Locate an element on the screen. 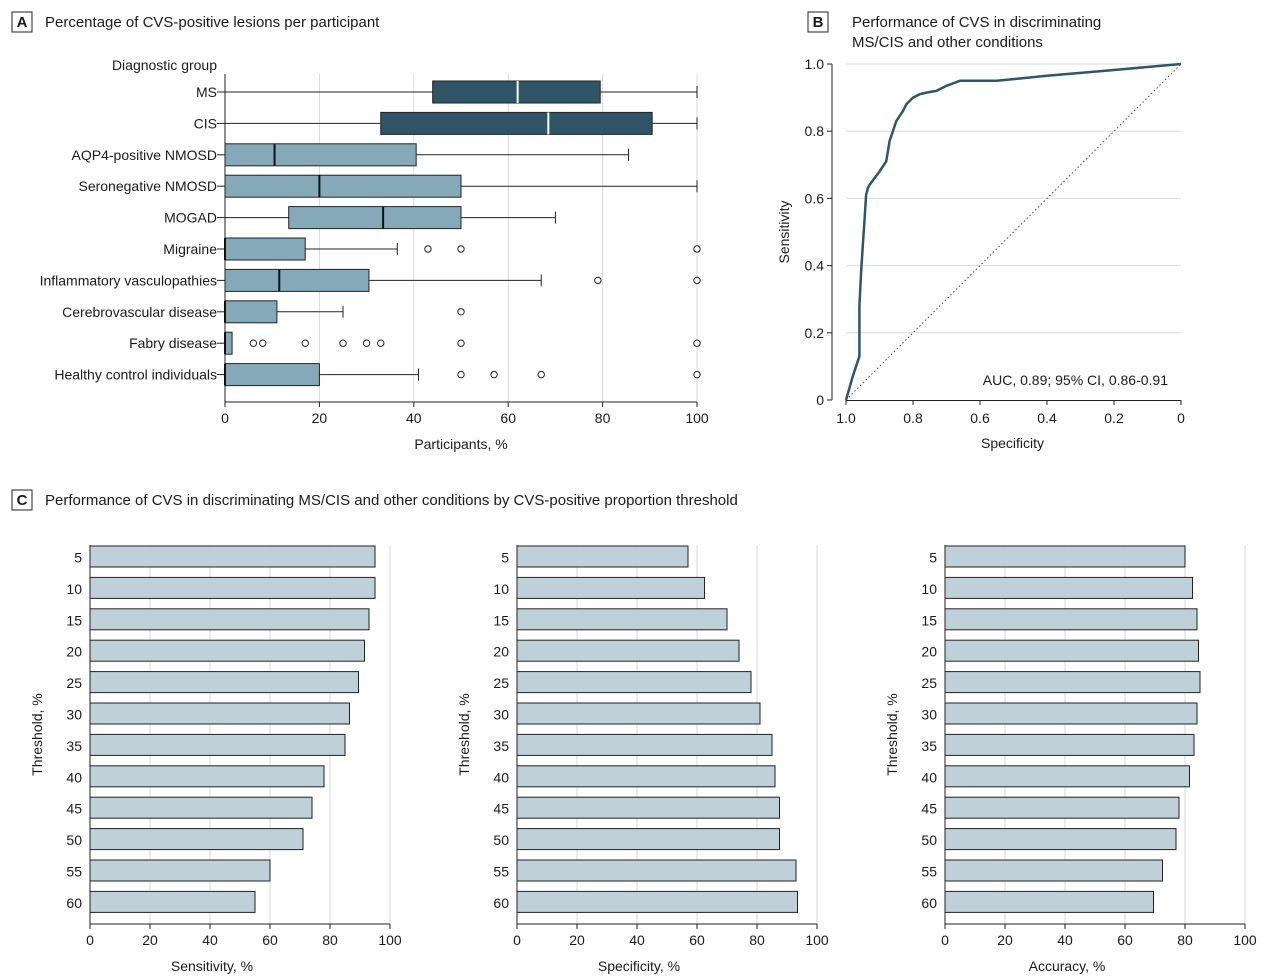 This screenshot has width=1265, height=976. x-axis-label: Sensitivity, % is located at coordinates (212, 966).